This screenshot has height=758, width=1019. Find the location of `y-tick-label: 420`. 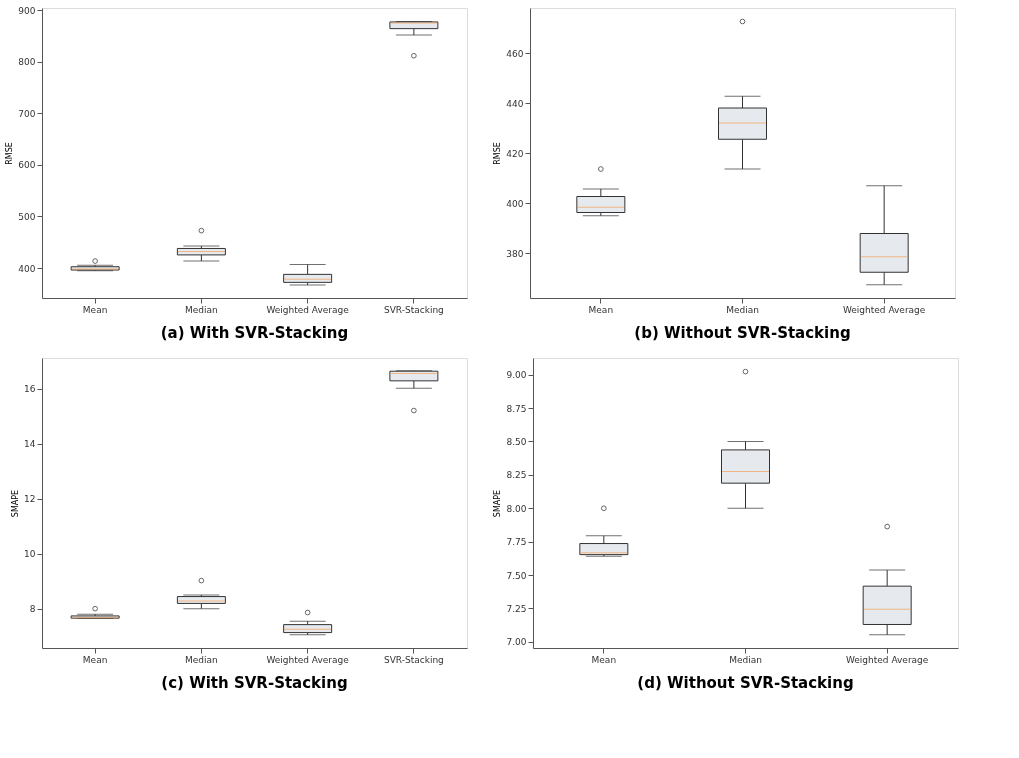

y-tick-label: 420 is located at coordinates (515, 153).